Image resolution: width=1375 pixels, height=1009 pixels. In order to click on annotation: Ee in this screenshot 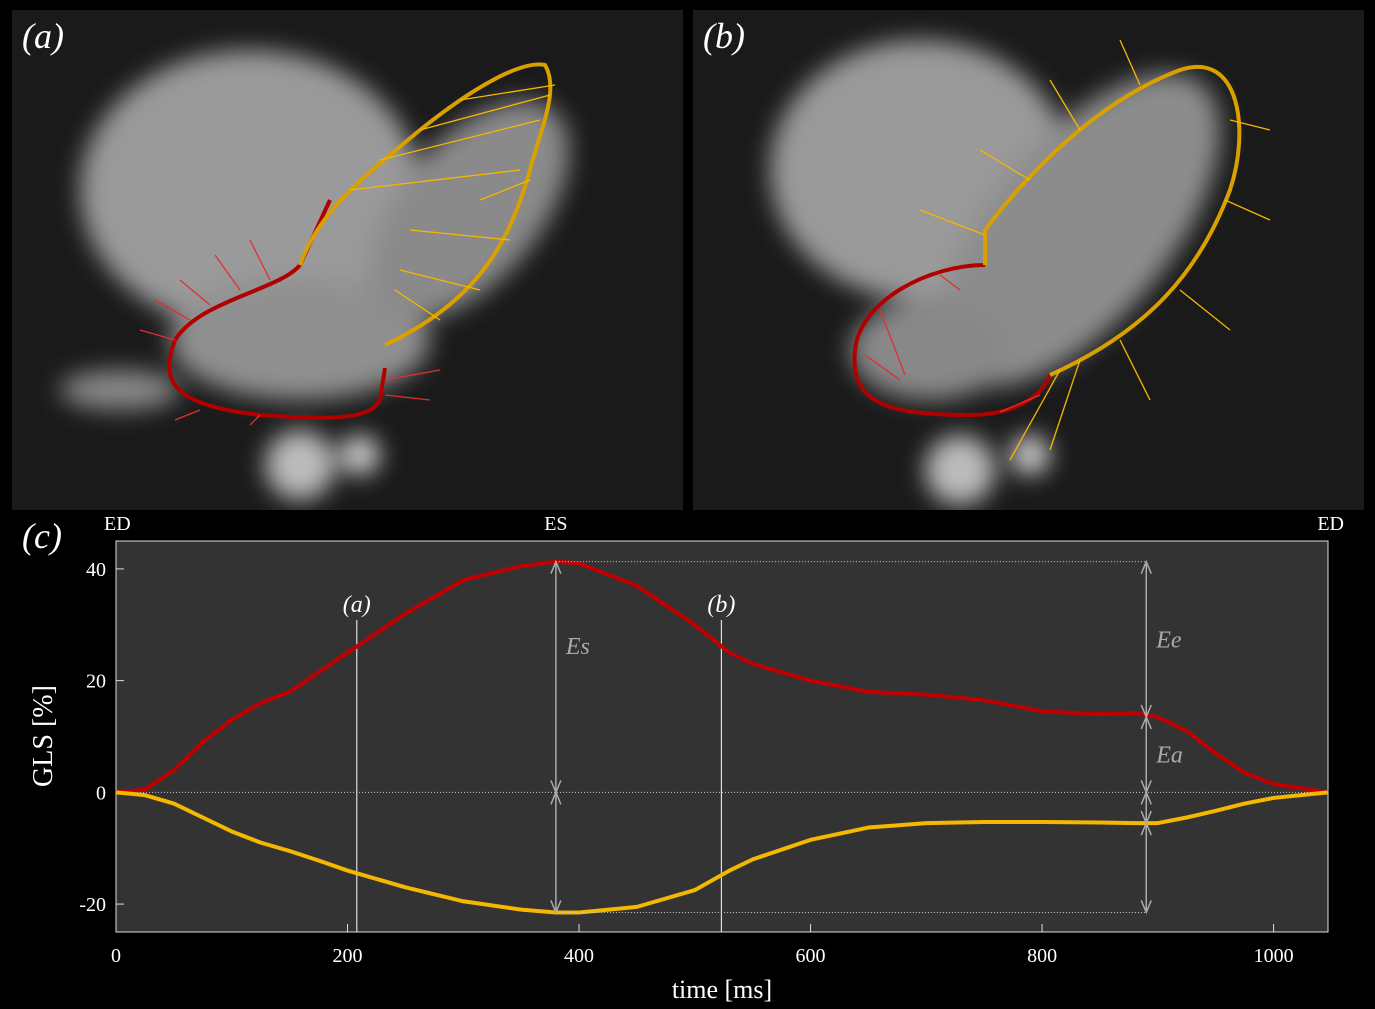, I will do `click(1168, 640)`.